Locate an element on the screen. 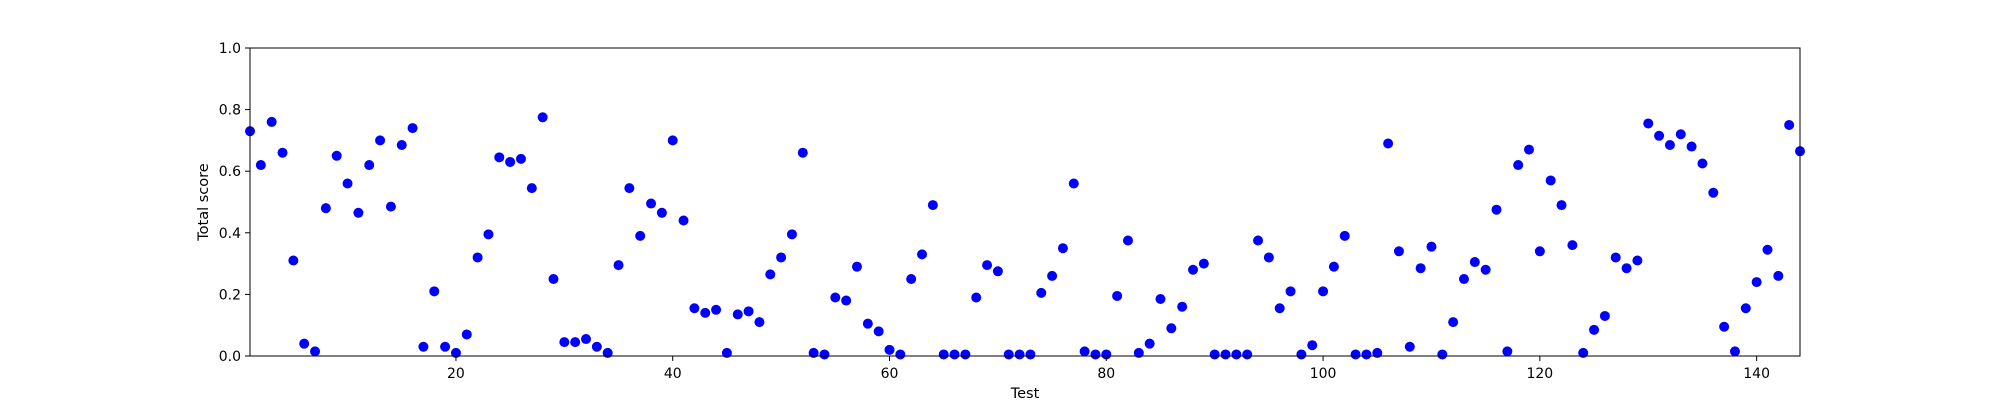 The width and height of the screenshot is (2000, 400). y-axis-label: Total score is located at coordinates (204, 202).